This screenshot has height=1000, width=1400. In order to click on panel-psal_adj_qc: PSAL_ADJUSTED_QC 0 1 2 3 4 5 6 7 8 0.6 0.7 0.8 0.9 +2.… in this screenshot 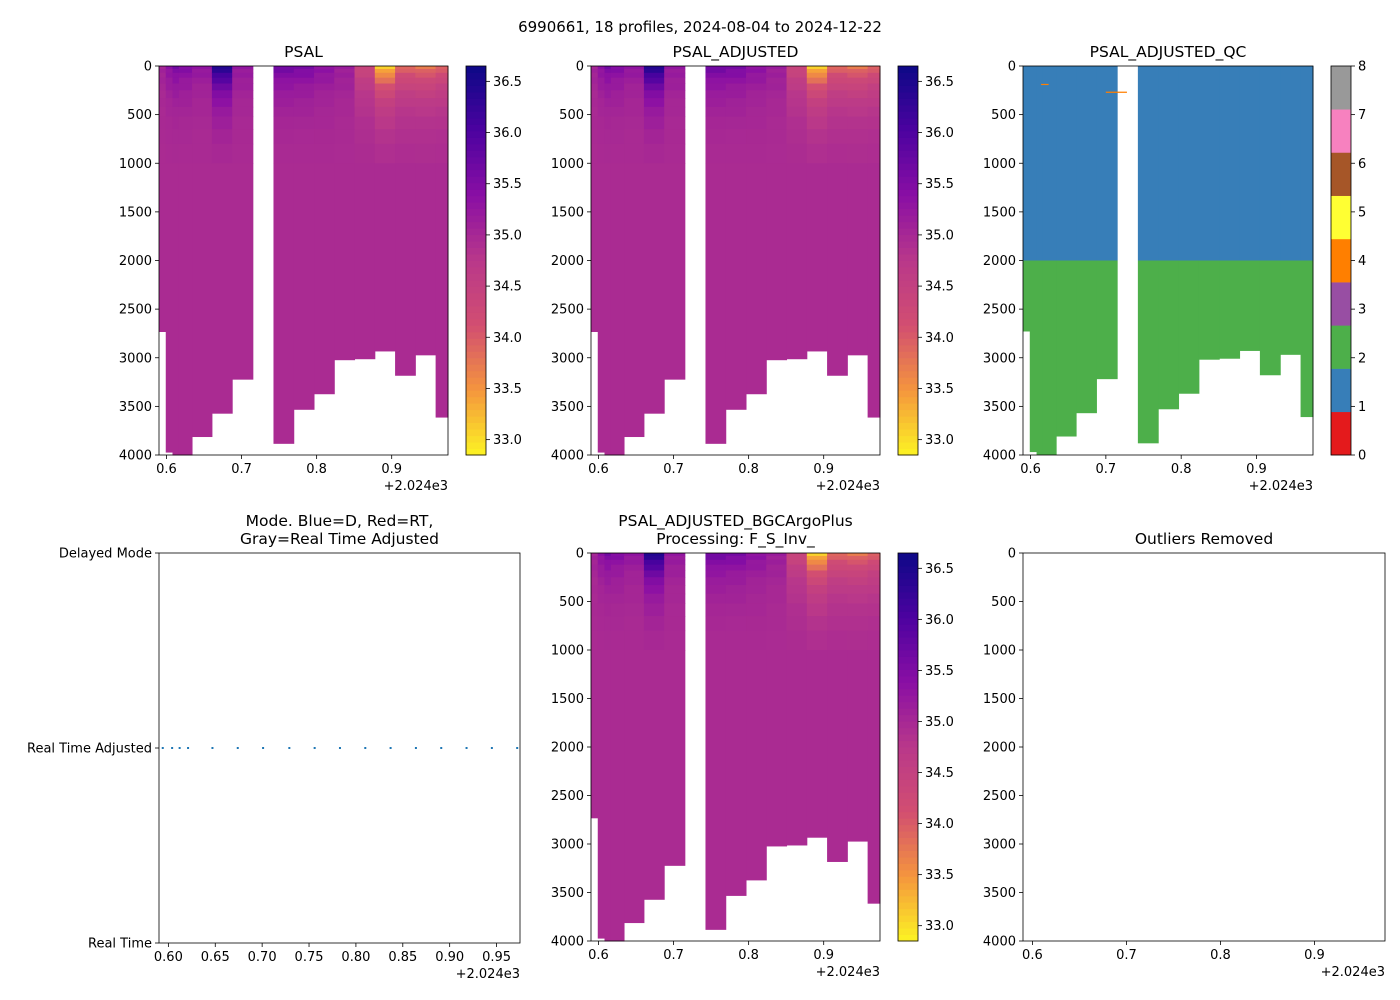, I will do `click(1174, 268)`.